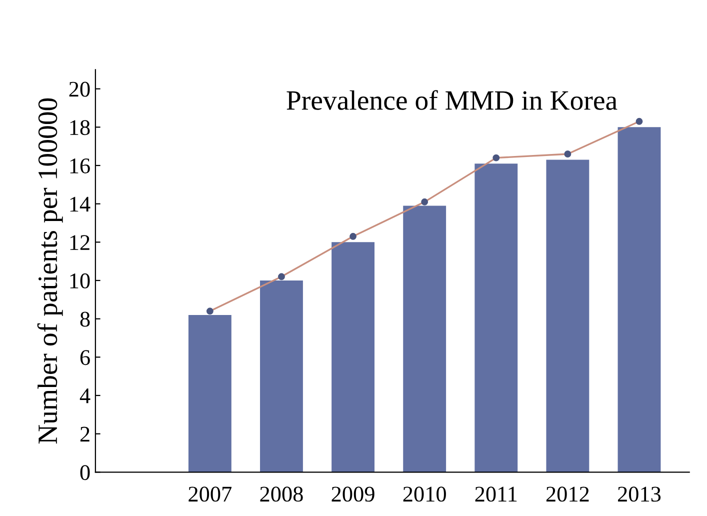 The image size is (707, 516). Describe the element at coordinates (210, 494) in the screenshot. I see `x-tick-label: 2007` at that location.